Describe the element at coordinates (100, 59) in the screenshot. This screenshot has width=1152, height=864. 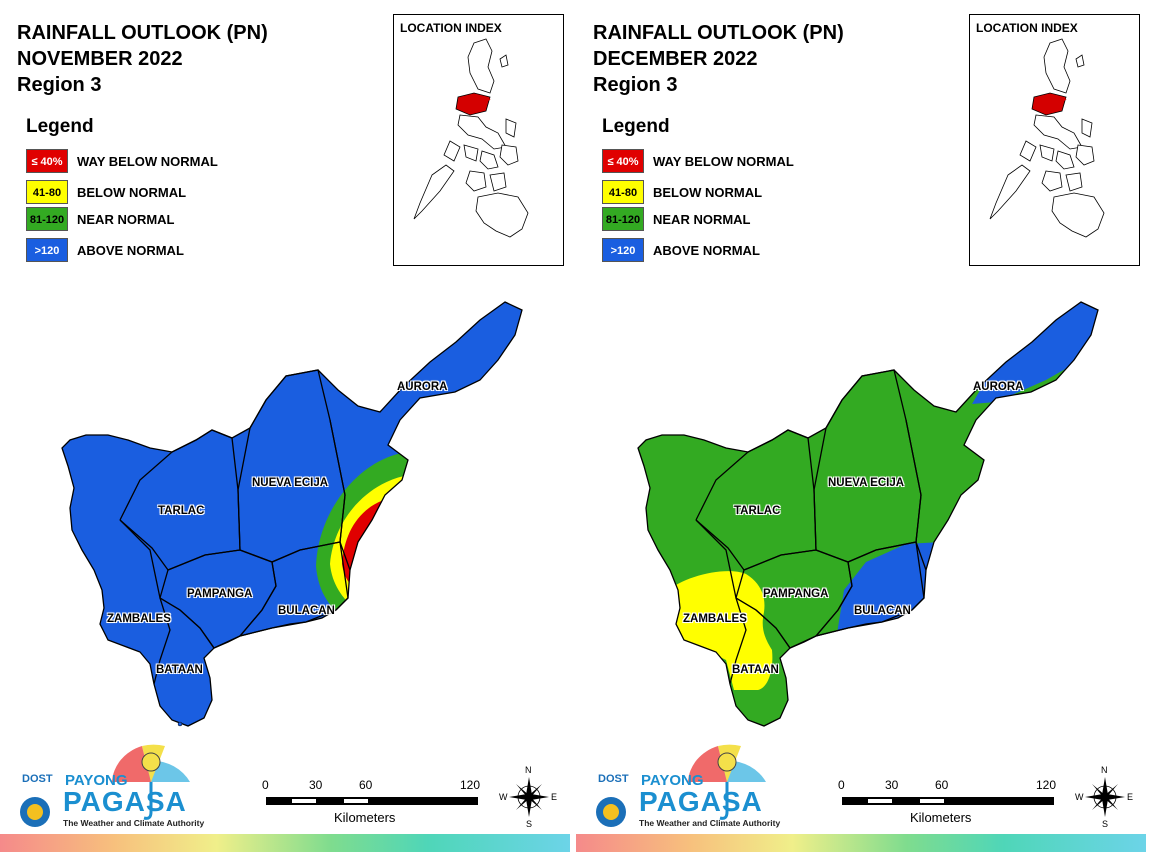
I see `title-line-2: NOVEMBER 2022` at that location.